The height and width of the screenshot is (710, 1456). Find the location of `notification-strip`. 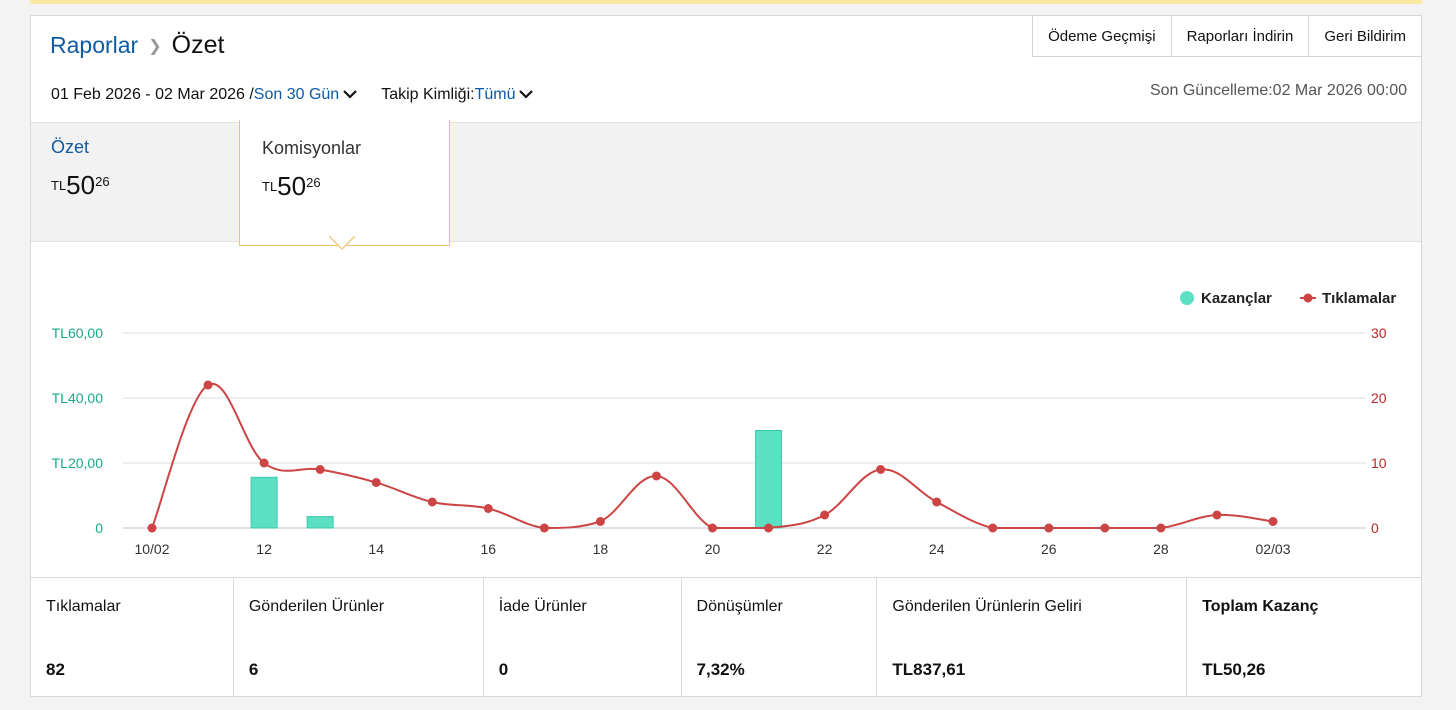

notification-strip is located at coordinates (726, 2).